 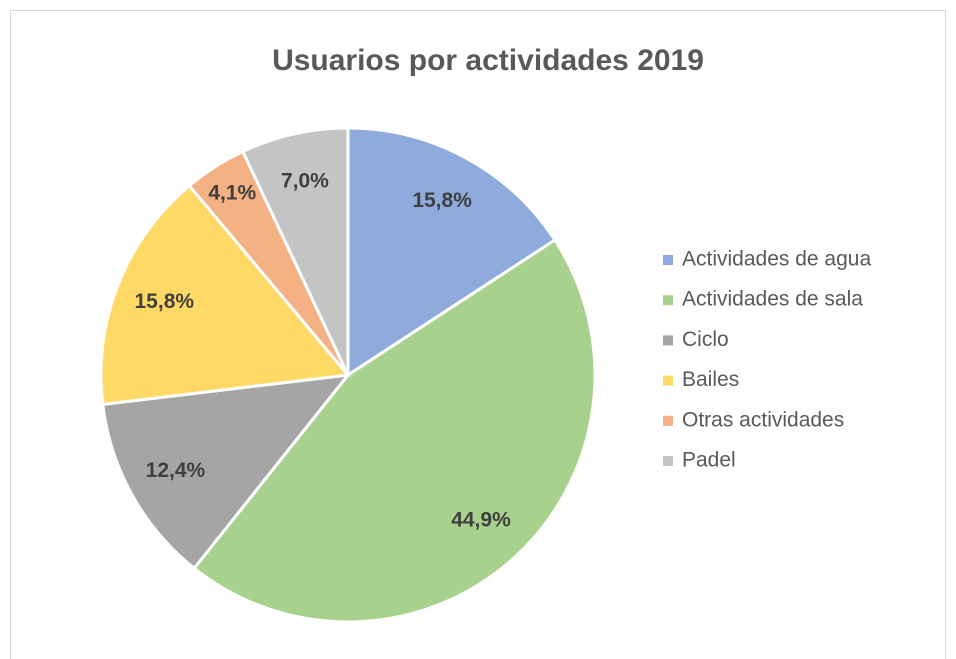 I want to click on chart-title: Usuarios por actividades 2019, so click(x=488, y=60).